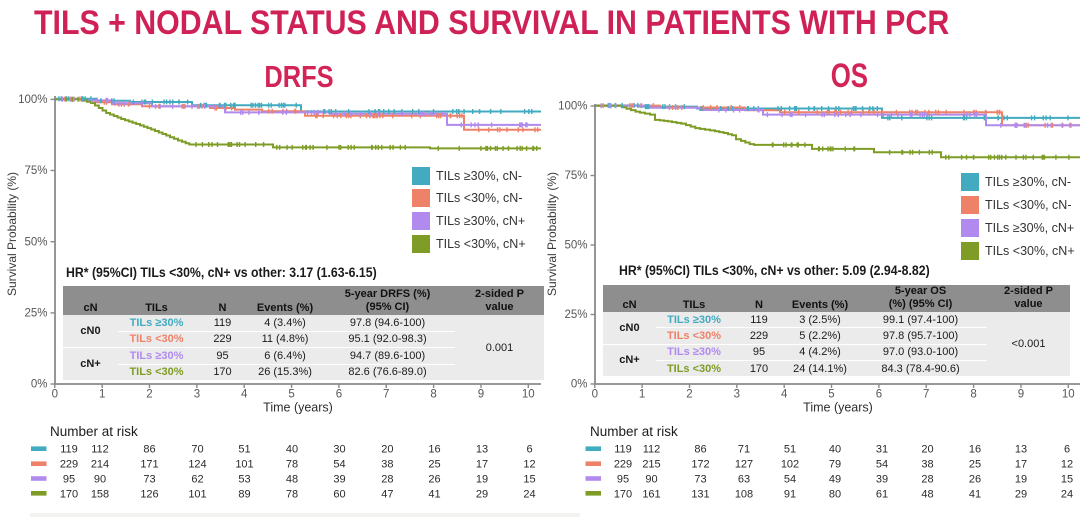 The height and width of the screenshot is (518, 1080). I want to click on svg-text: 102, so click(790, 465).